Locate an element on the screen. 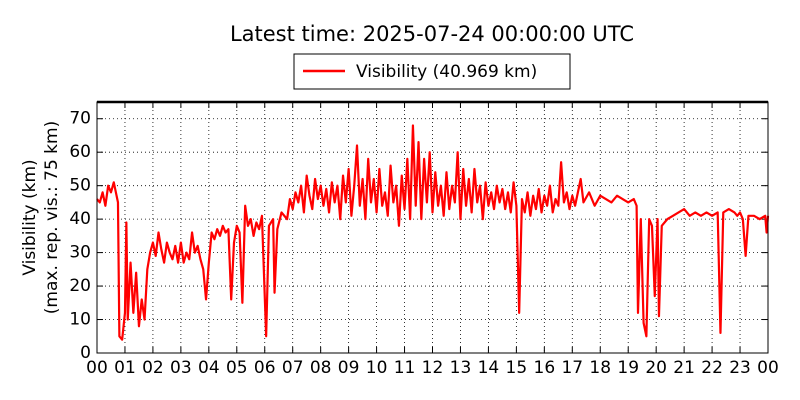 This screenshot has width=800, height=400. x-tick-label: 02 is located at coordinates (153, 368).